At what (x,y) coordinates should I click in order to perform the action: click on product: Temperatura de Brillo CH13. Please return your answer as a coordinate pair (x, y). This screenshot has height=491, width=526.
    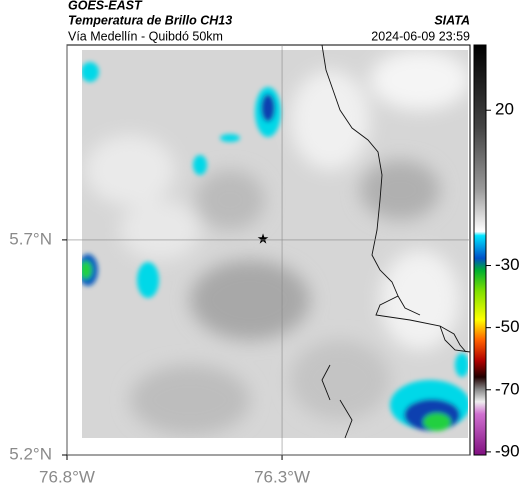
    Looking at the image, I should click on (150, 20).